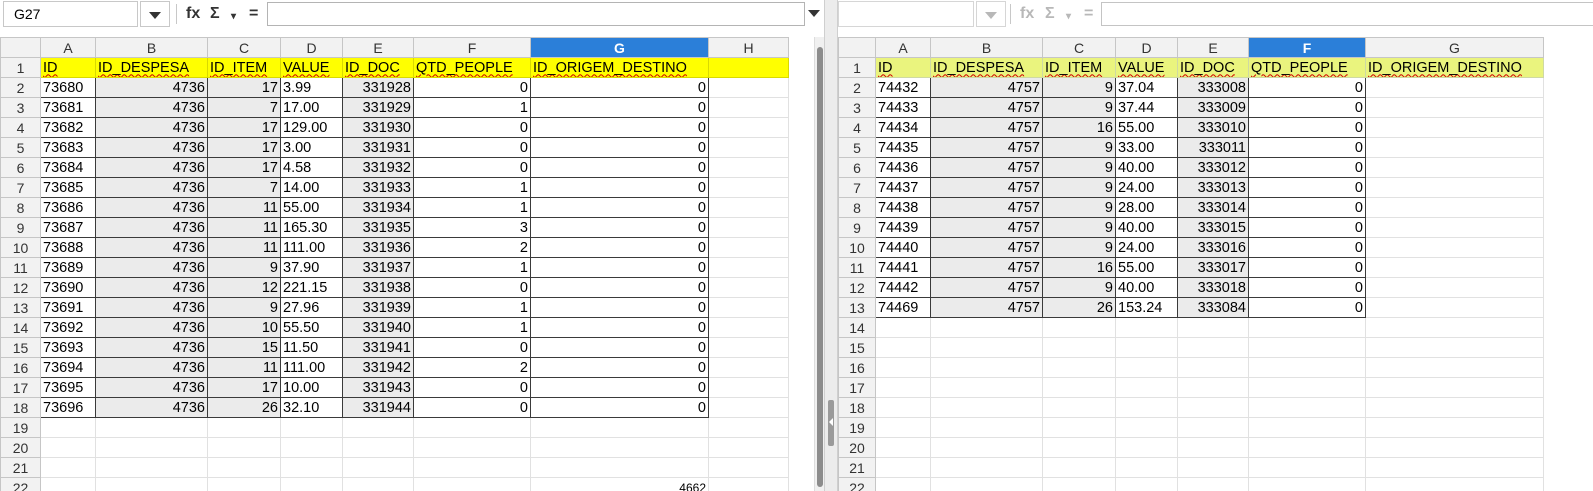  I want to click on data-cell: 333016, so click(1213, 247).